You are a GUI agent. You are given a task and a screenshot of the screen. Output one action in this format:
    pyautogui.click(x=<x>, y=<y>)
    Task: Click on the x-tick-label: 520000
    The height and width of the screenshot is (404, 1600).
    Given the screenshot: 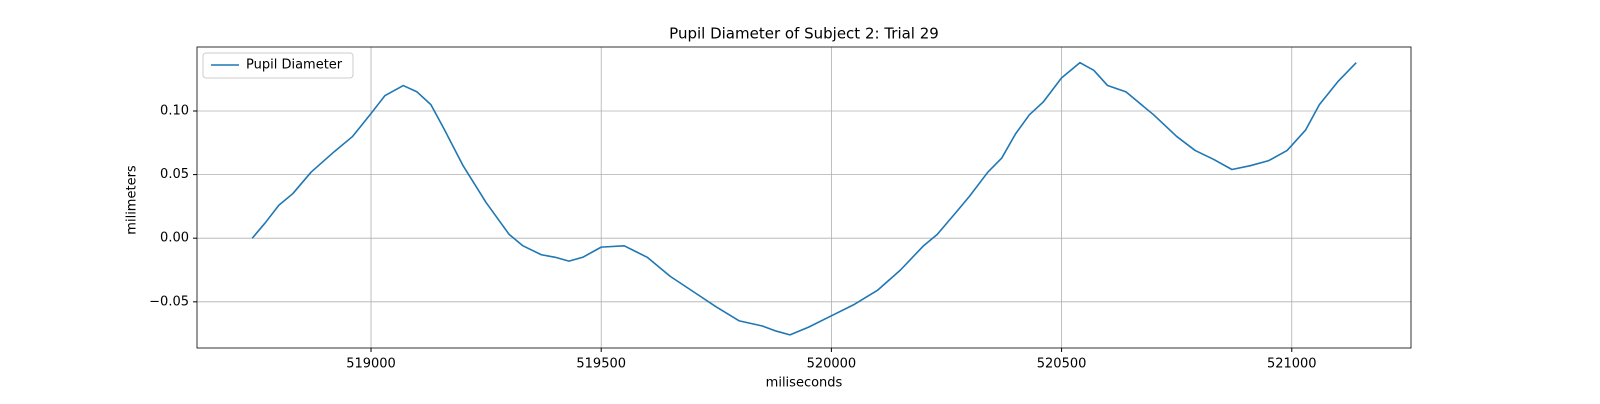 What is the action you would take?
    pyautogui.click(x=832, y=364)
    